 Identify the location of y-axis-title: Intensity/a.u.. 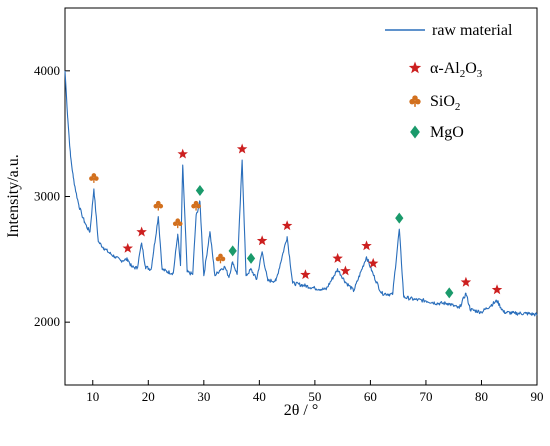
(13, 196).